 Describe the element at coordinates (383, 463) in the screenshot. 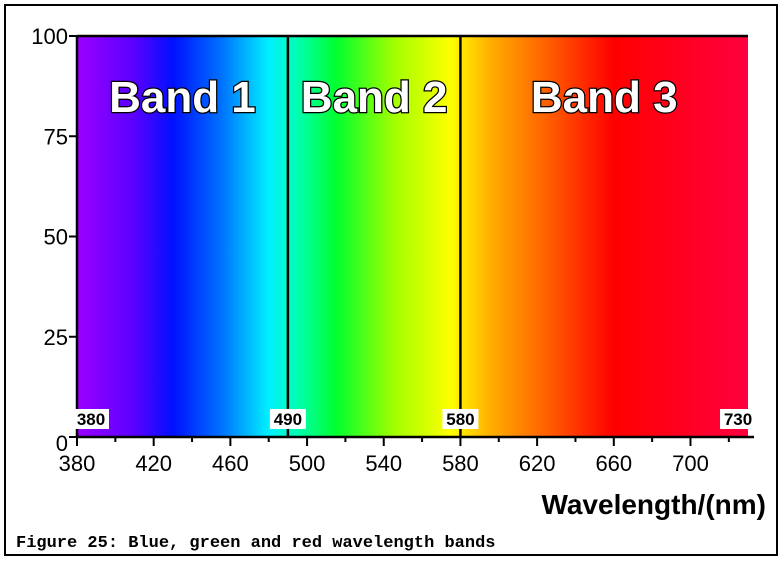

I see `x-tick-label: 540` at that location.